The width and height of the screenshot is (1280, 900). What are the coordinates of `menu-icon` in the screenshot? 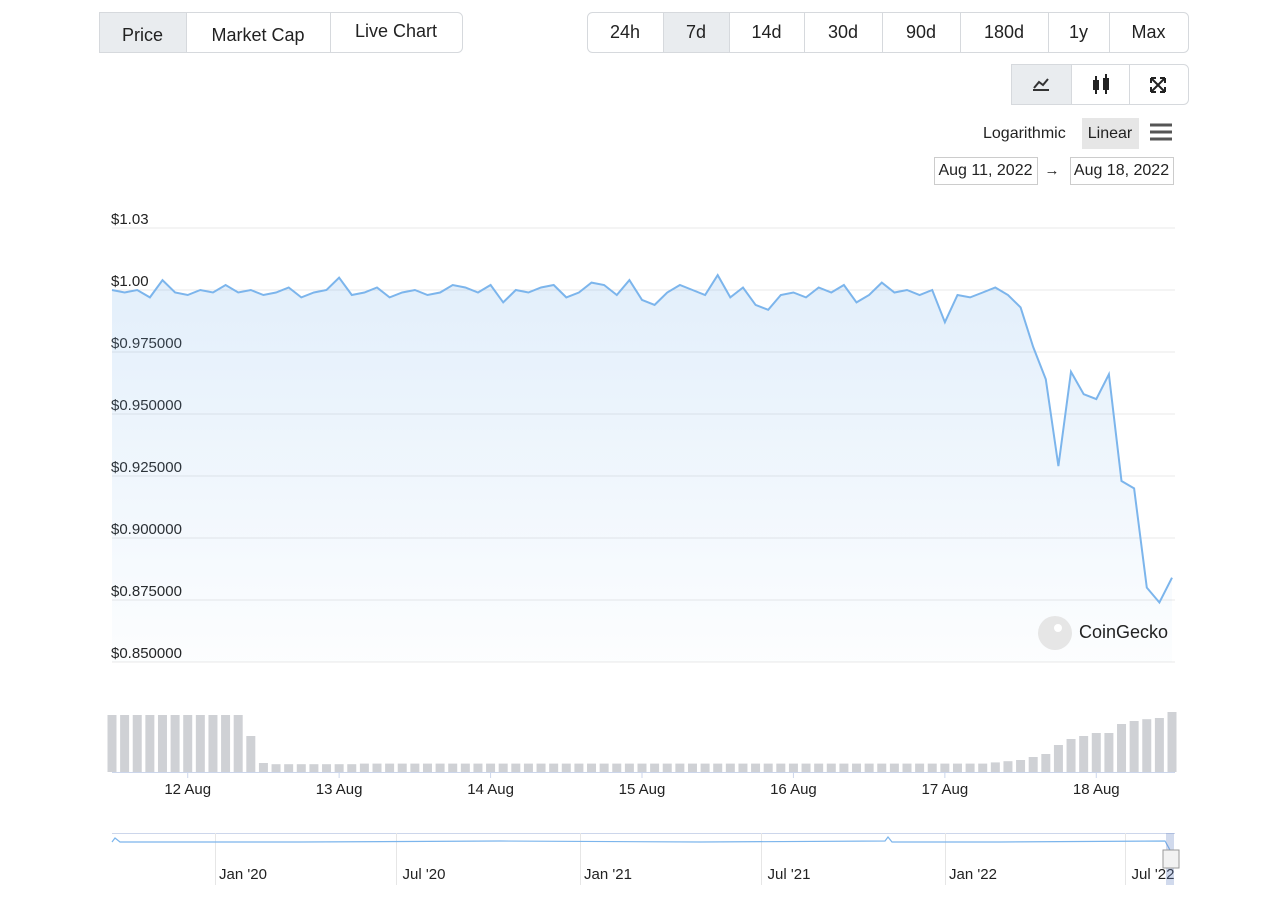 It's located at (1161, 132).